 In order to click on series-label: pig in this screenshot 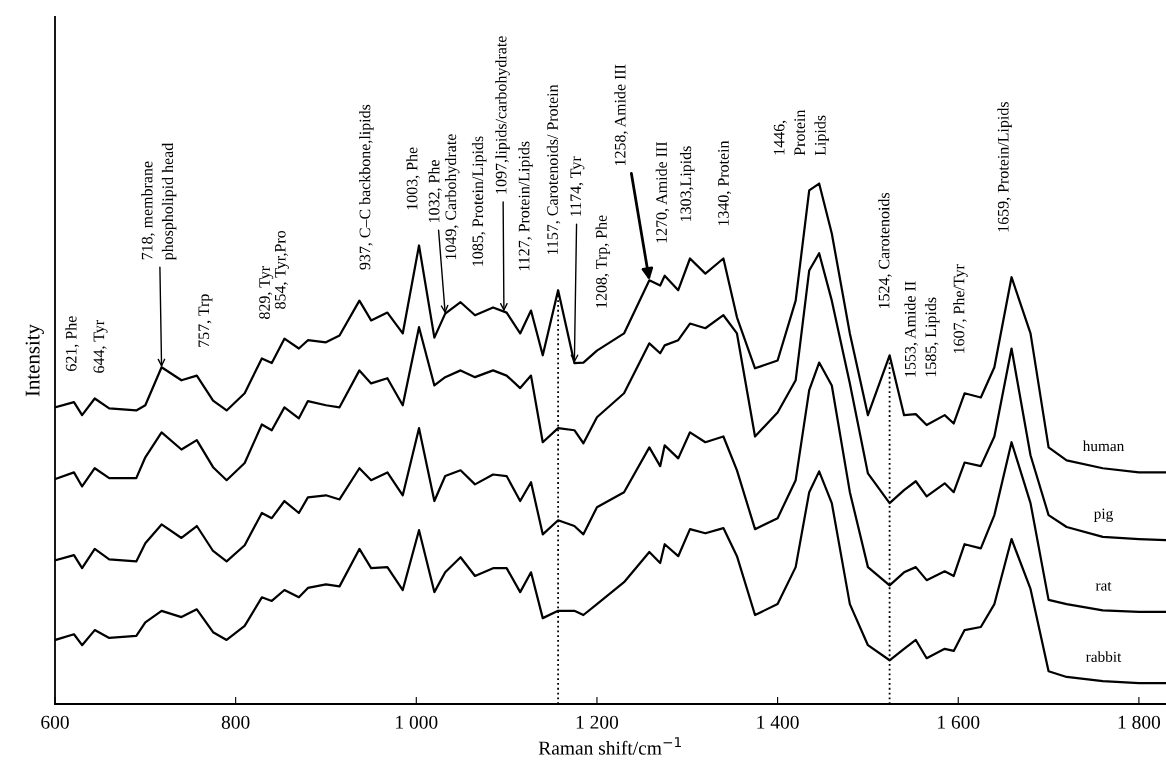, I will do `click(1103, 515)`.